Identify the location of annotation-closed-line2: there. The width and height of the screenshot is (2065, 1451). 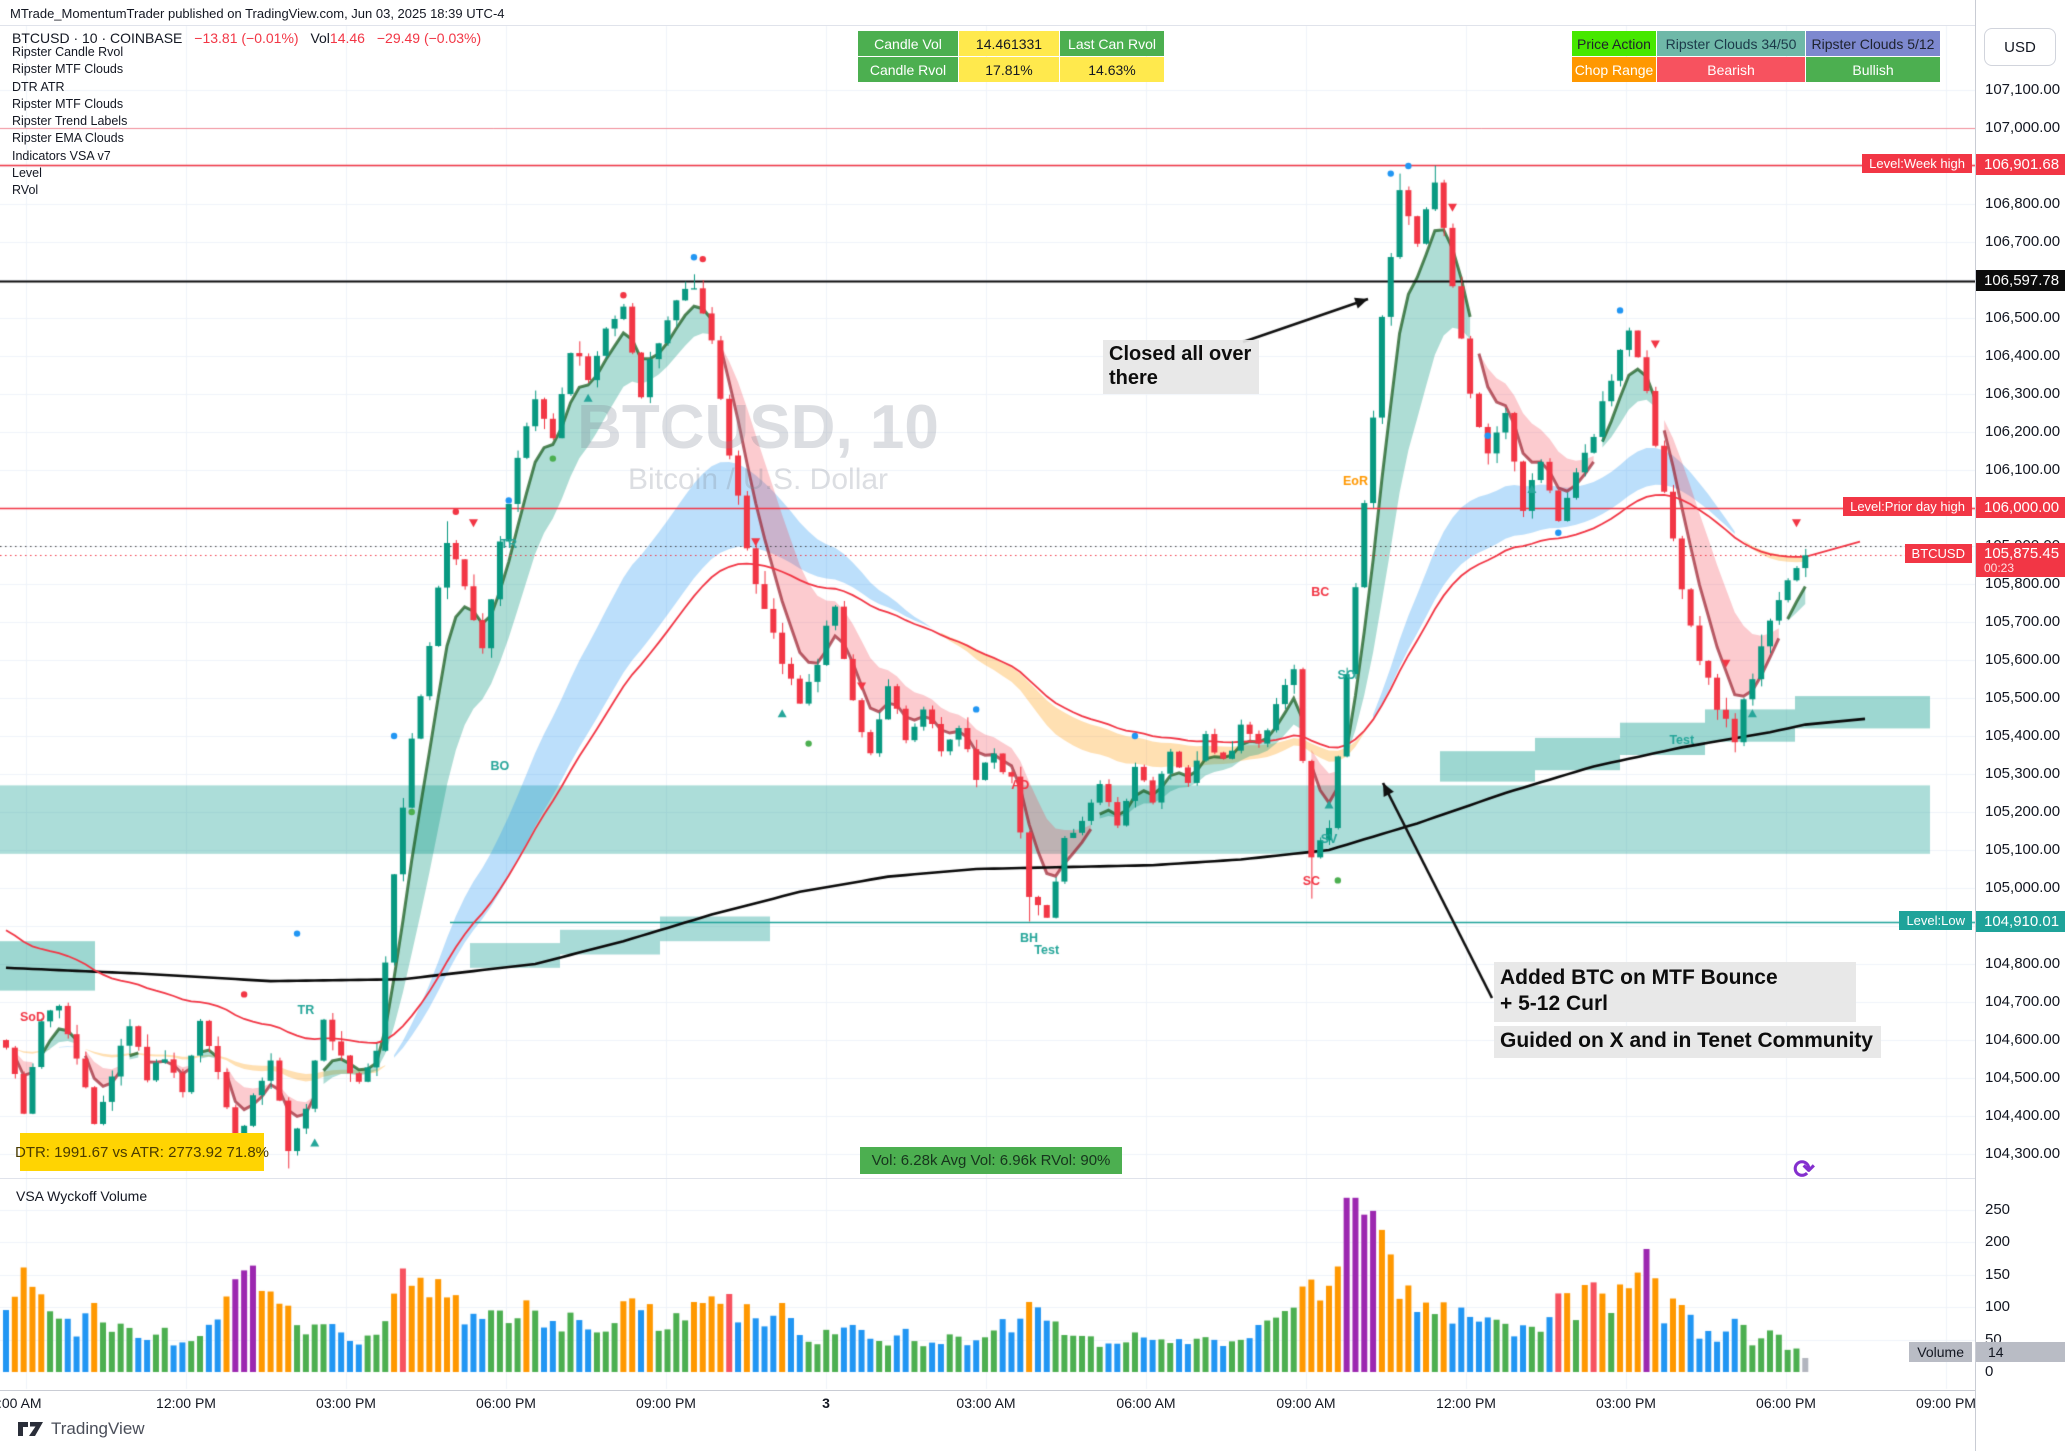
(1133, 378).